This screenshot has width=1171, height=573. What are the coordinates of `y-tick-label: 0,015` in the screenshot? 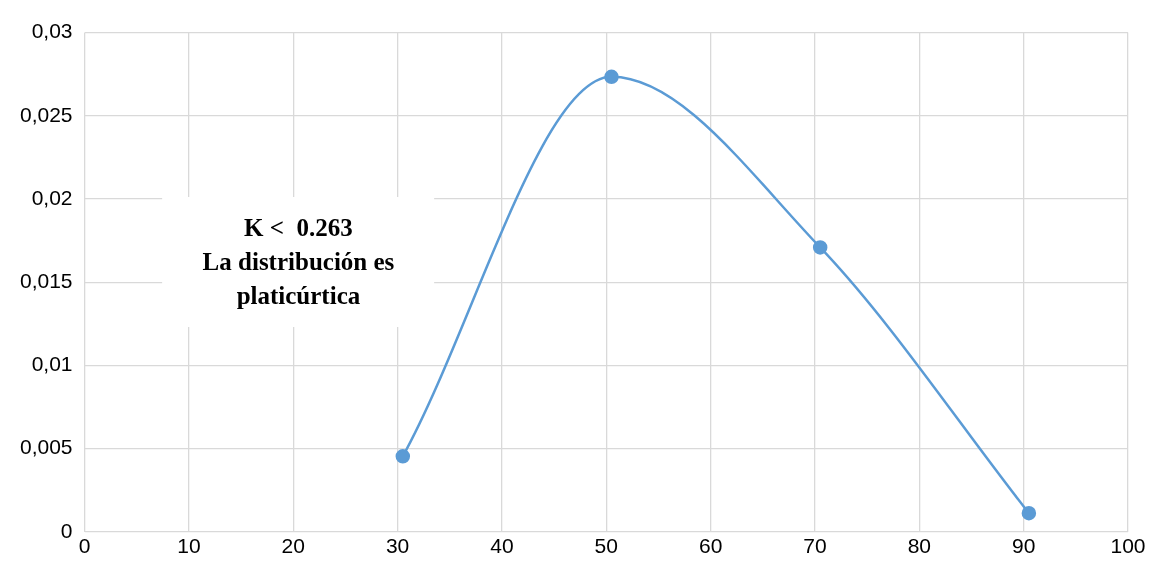 It's located at (46, 280).